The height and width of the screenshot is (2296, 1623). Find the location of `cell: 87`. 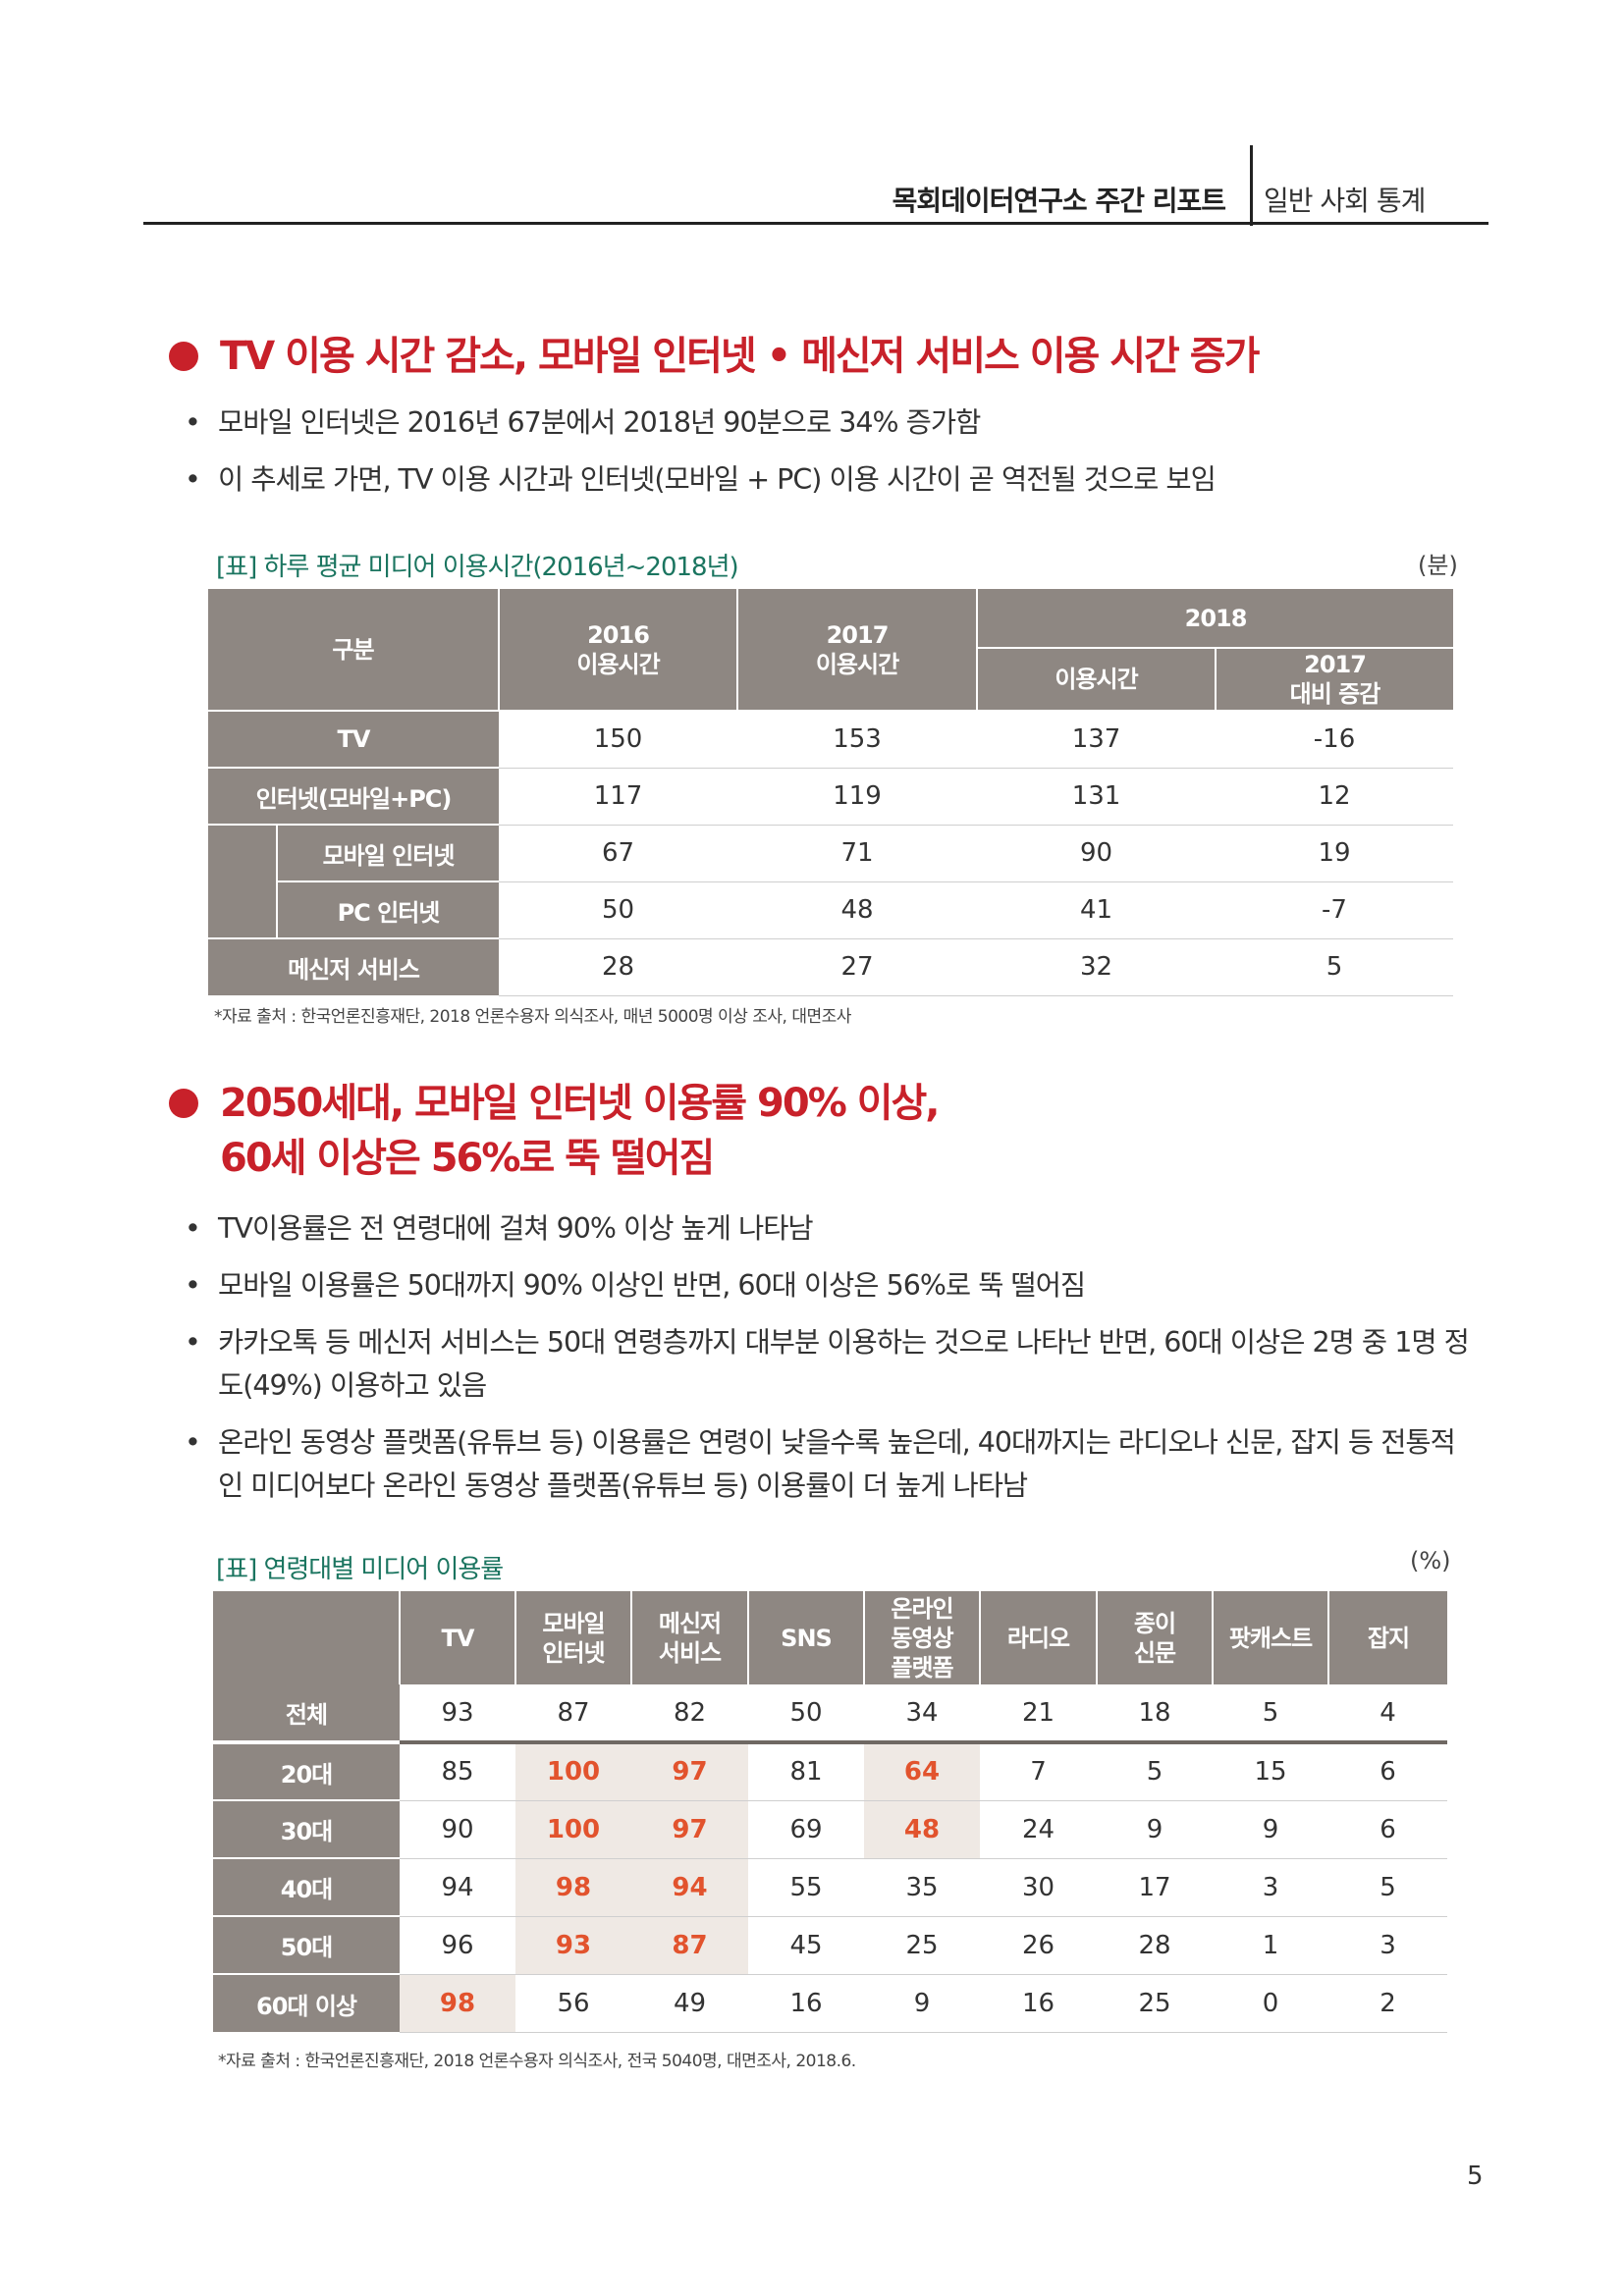

cell: 87 is located at coordinates (689, 1945).